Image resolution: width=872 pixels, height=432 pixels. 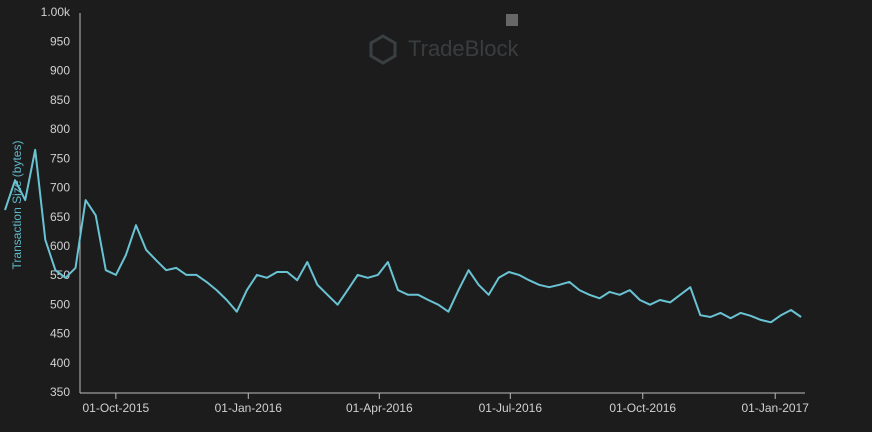 What do you see at coordinates (60, 71) in the screenshot?
I see `y-tick-label: 900` at bounding box center [60, 71].